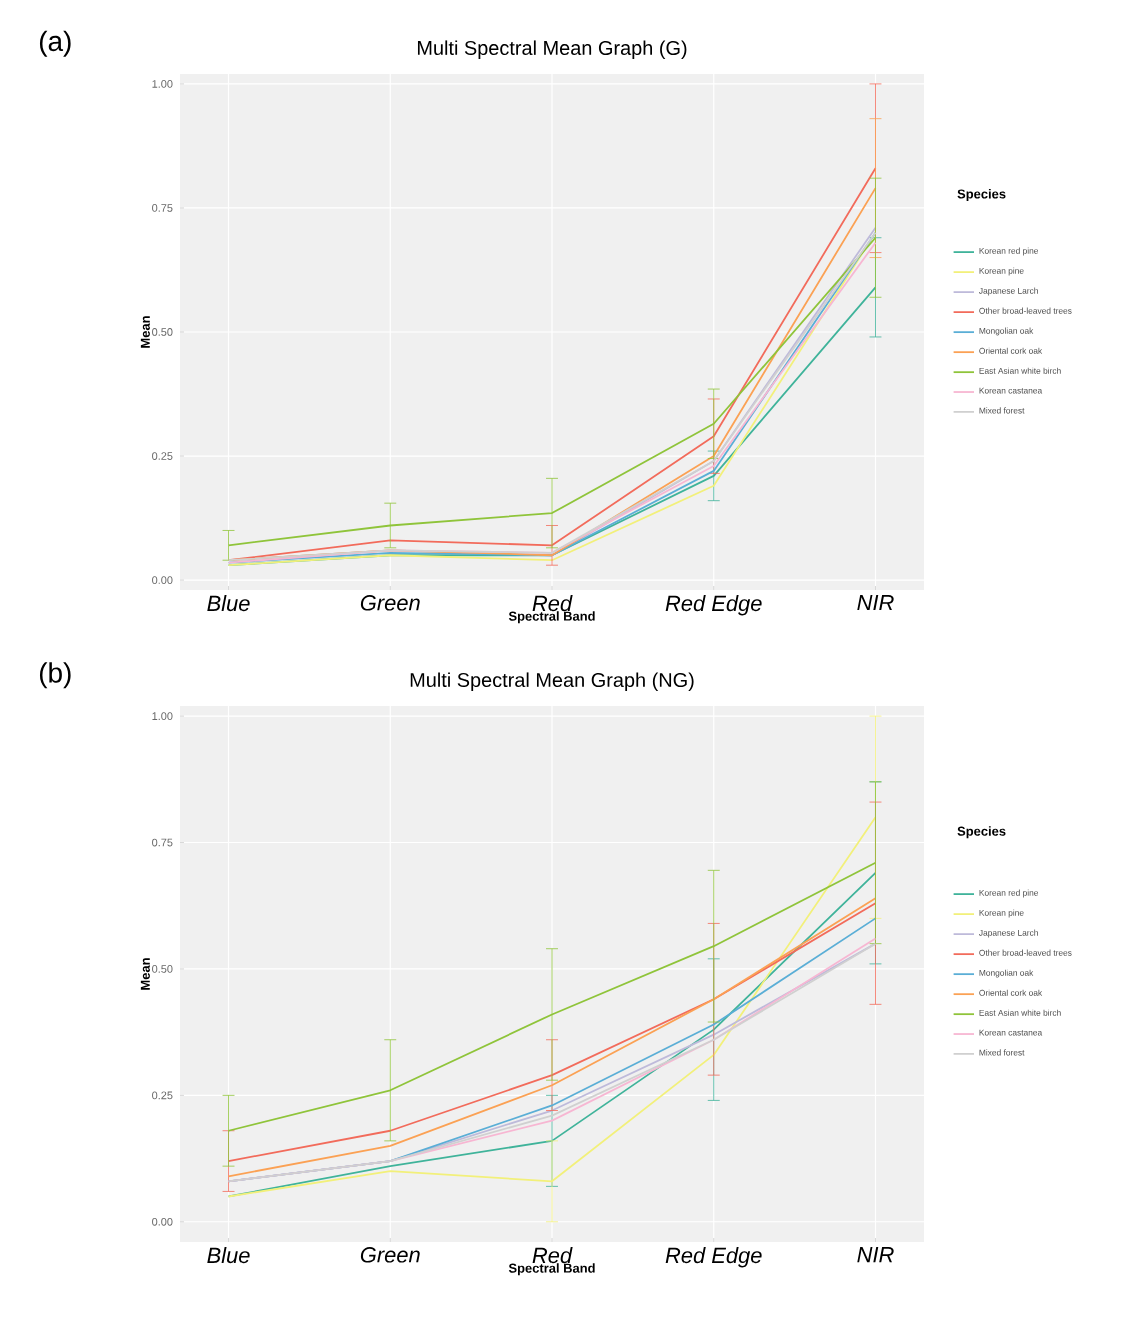 This screenshot has width=1146, height=1326. I want to click on chart-title: Multi Spectral Mean Graph (NG), so click(552, 681).